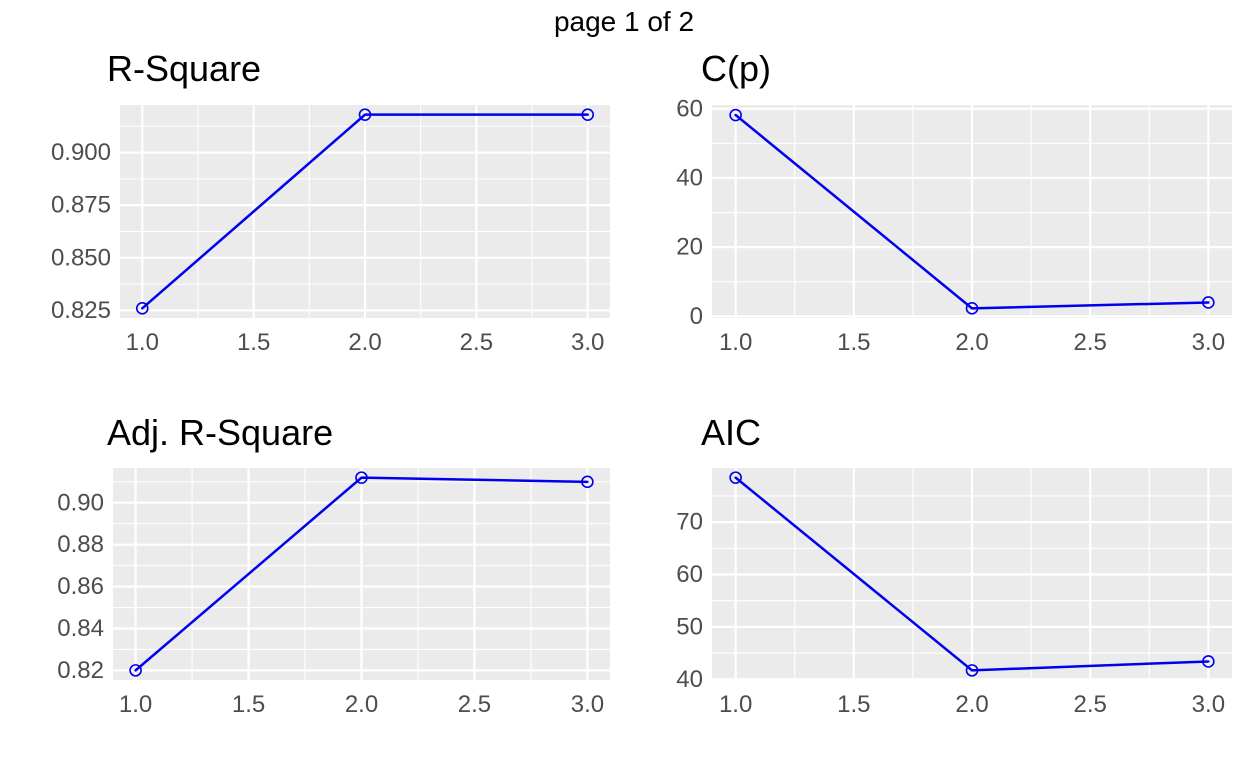  Describe the element at coordinates (220, 432) in the screenshot. I see `chart-title: Adj. R-Square` at that location.